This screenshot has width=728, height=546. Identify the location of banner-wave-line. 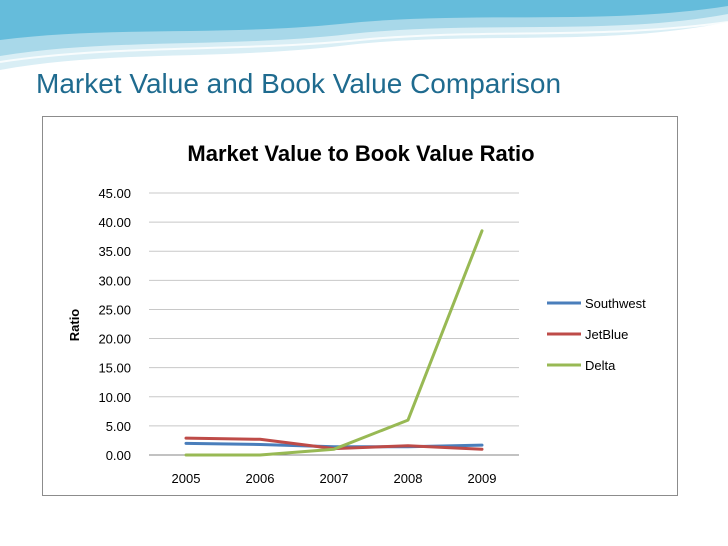
(364, 42).